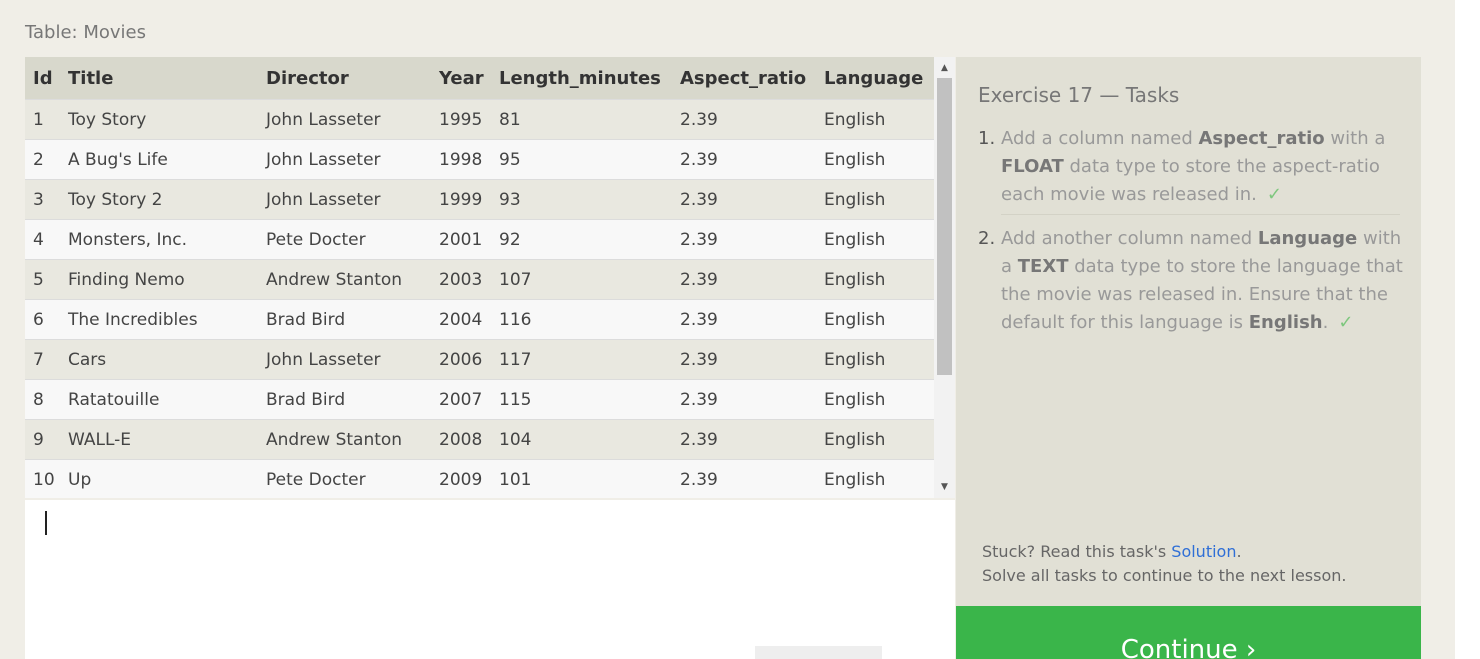 The height and width of the screenshot is (659, 1480). What do you see at coordinates (159, 78) in the screenshot?
I see `column-header-title: Title` at bounding box center [159, 78].